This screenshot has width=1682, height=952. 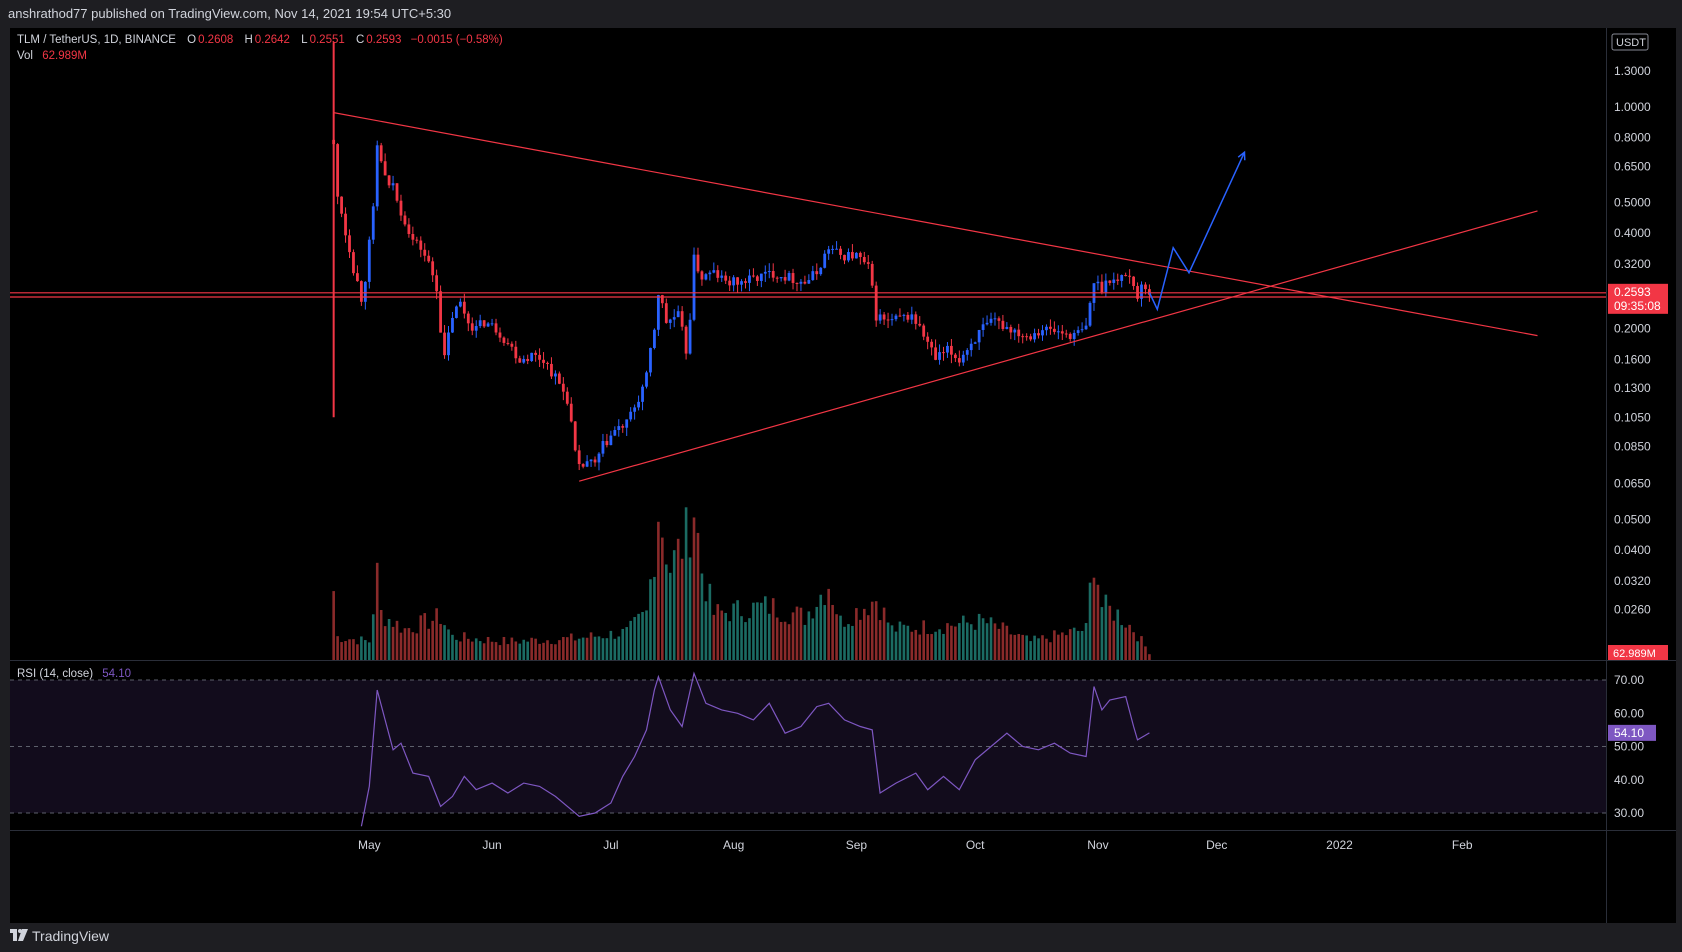 I want to click on time-tick-label: Dec, so click(x=1216, y=845).